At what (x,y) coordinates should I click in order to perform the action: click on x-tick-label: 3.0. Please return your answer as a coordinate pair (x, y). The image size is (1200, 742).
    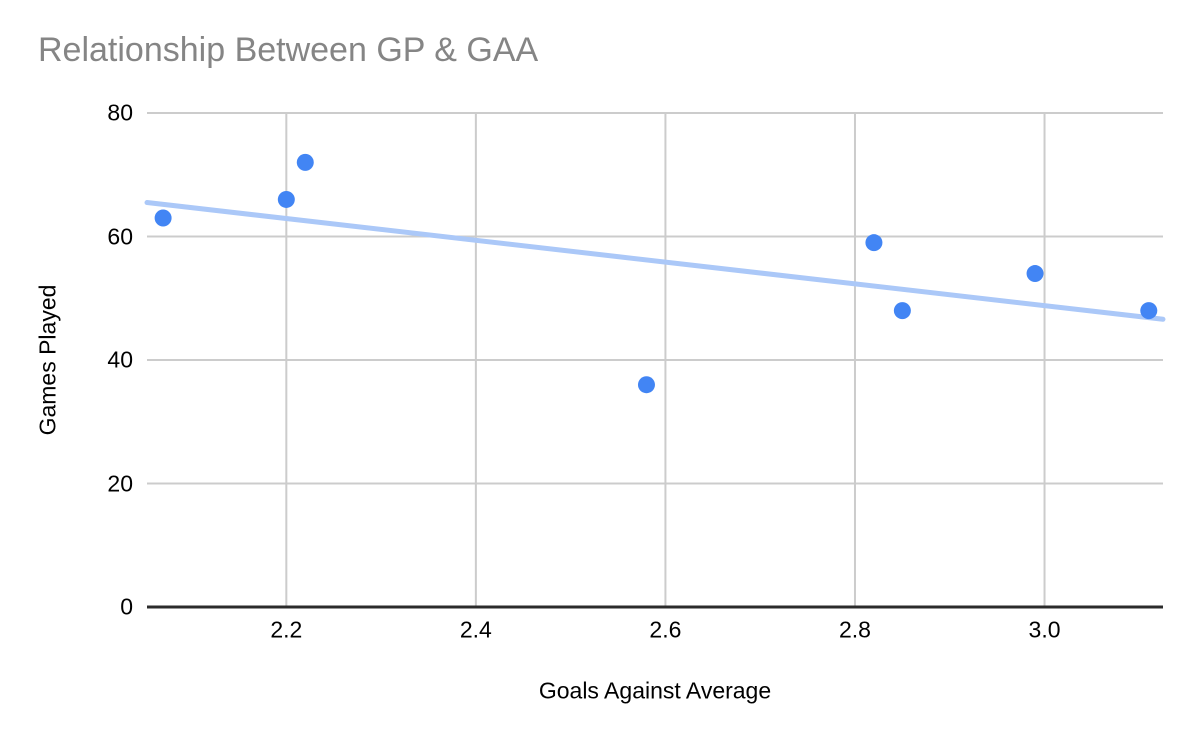
    Looking at the image, I should click on (1044, 629).